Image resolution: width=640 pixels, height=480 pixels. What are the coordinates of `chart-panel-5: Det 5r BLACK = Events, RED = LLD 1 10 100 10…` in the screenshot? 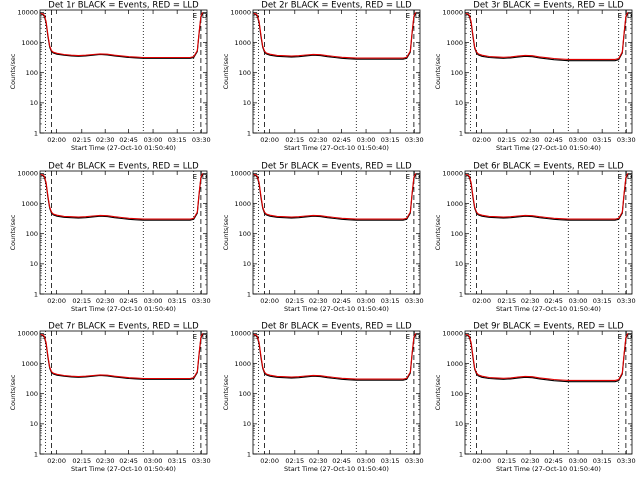 It's located at (323, 238).